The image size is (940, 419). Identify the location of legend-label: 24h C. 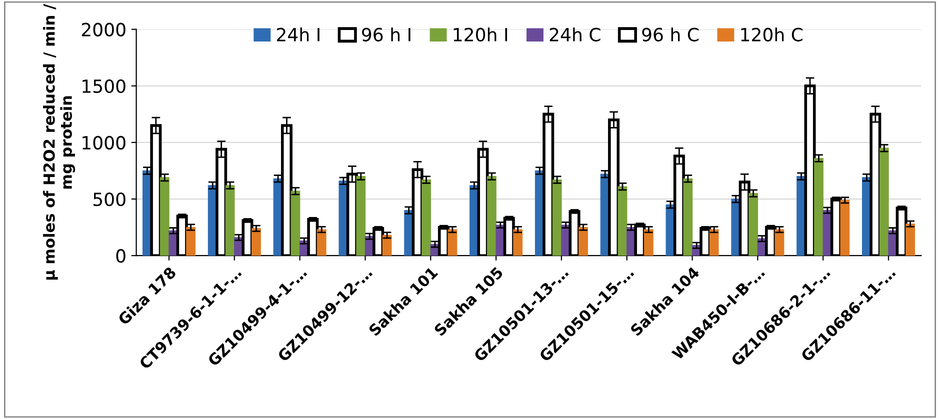
(575, 34).